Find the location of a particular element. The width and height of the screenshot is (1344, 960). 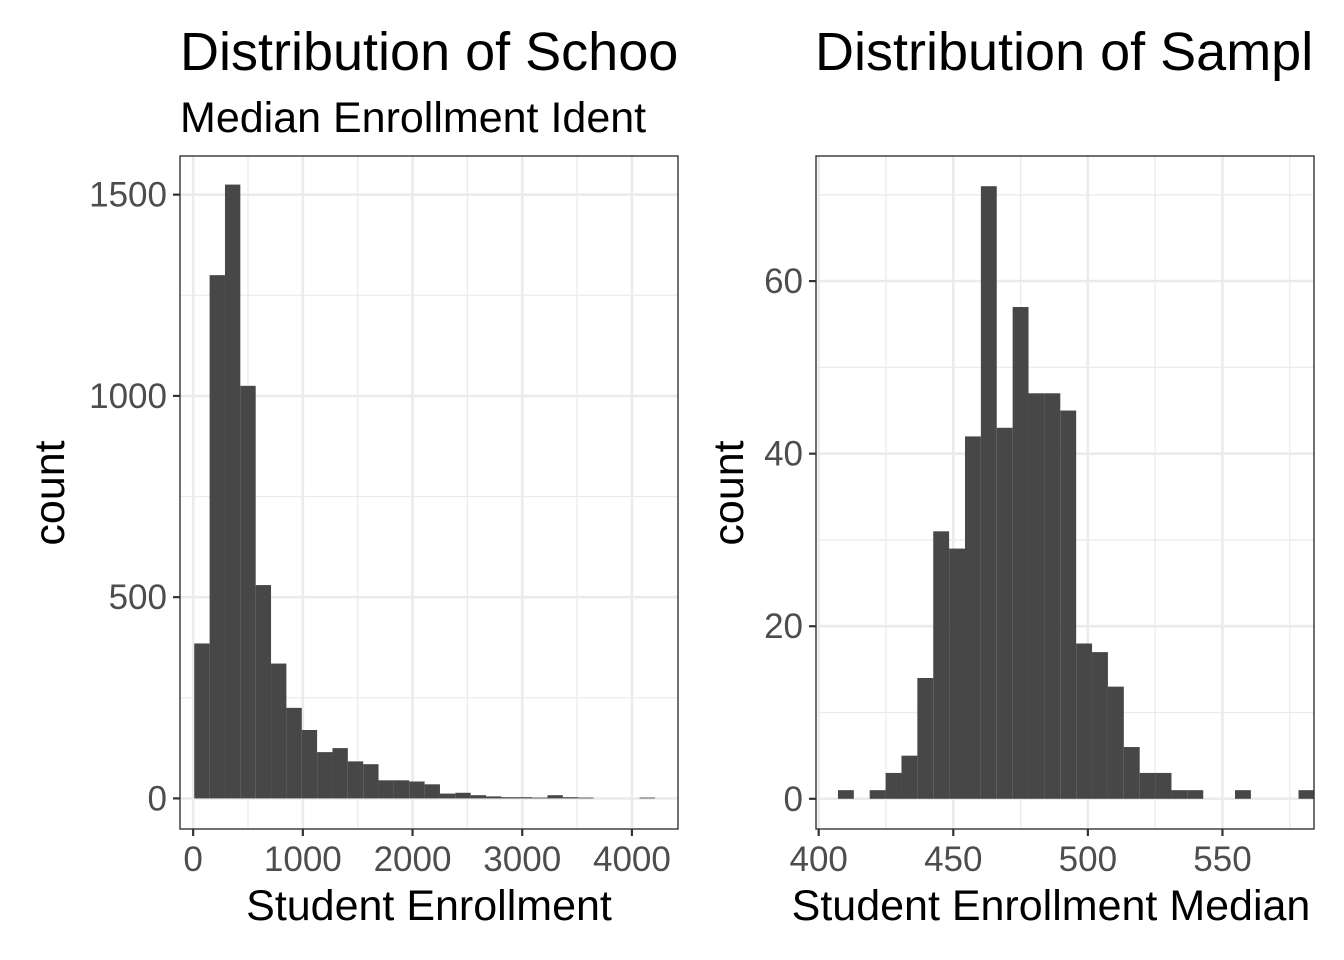

left-x-axis-title: Student Enrollment is located at coordinates (429, 906).